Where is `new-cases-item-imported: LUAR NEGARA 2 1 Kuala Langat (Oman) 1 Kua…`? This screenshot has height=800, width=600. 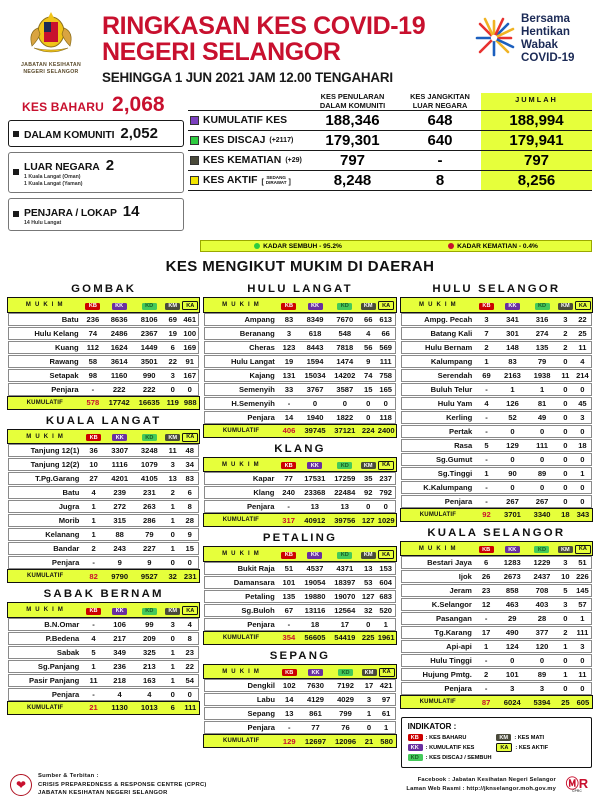
new-cases-item-imported: LUAR NEGARA 2 1 Kuala Langat (Oman) 1 Kua… is located at coordinates (96, 172).